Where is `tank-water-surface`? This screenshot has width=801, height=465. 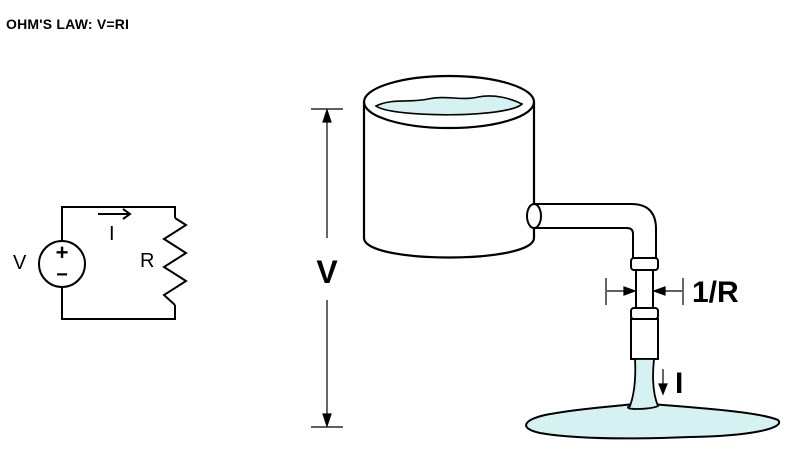 tank-water-surface is located at coordinates (449, 105).